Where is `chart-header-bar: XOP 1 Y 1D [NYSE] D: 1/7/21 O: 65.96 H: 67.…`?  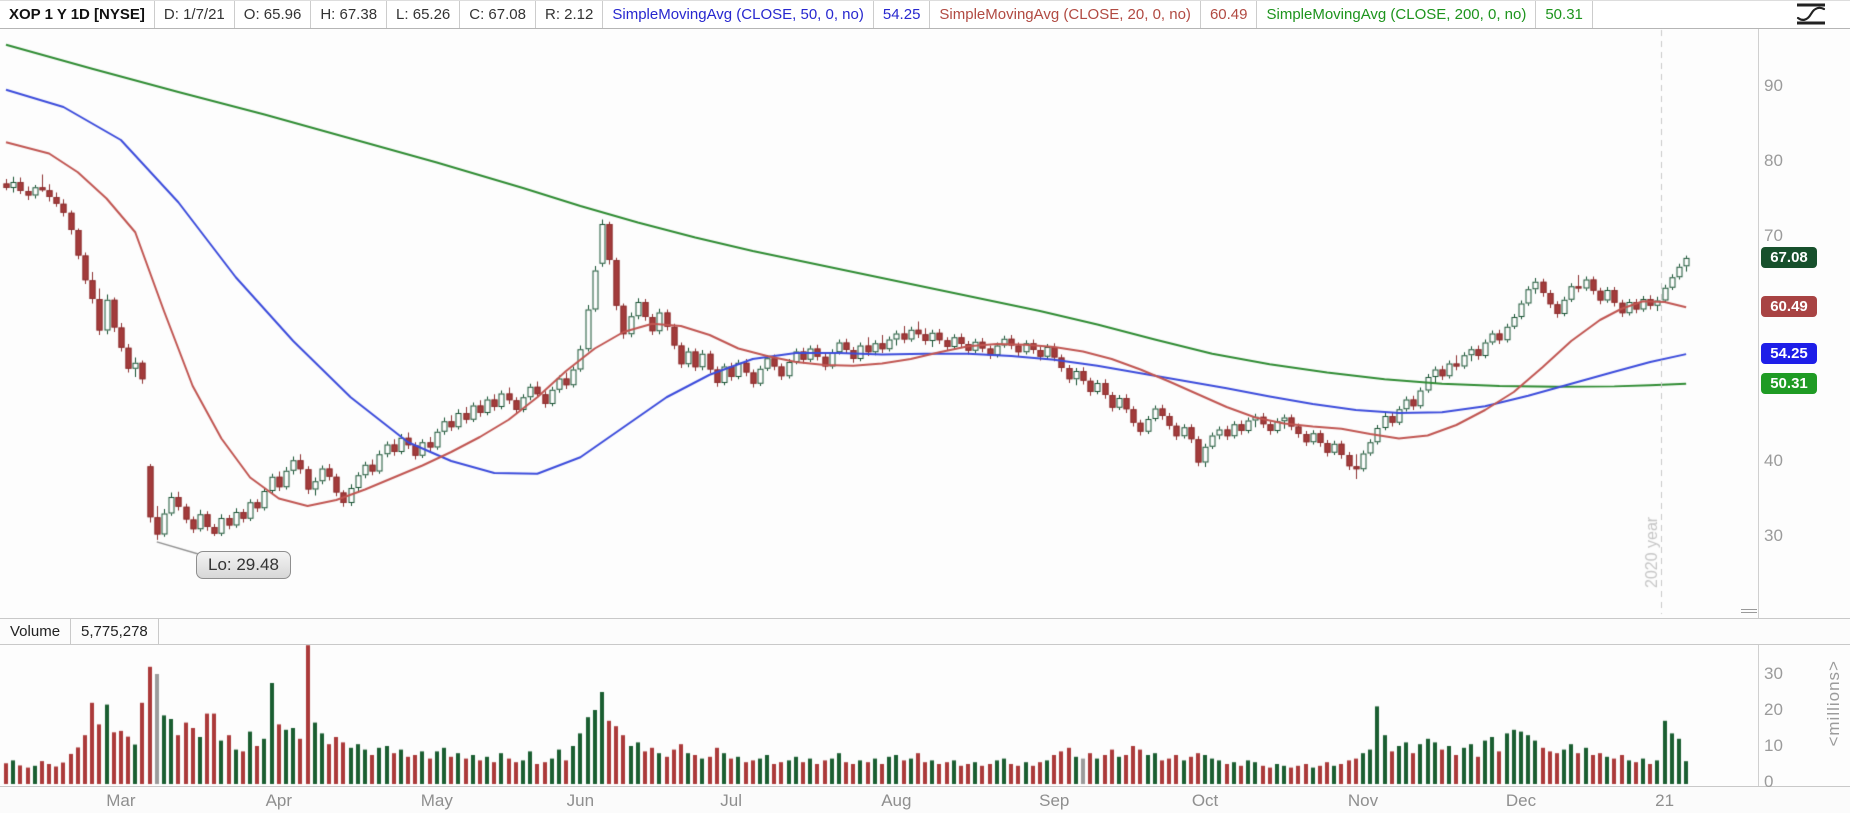 chart-header-bar: XOP 1 Y 1D [NYSE] D: 1/7/21 O: 65.96 H: 67.… is located at coordinates (925, 14).